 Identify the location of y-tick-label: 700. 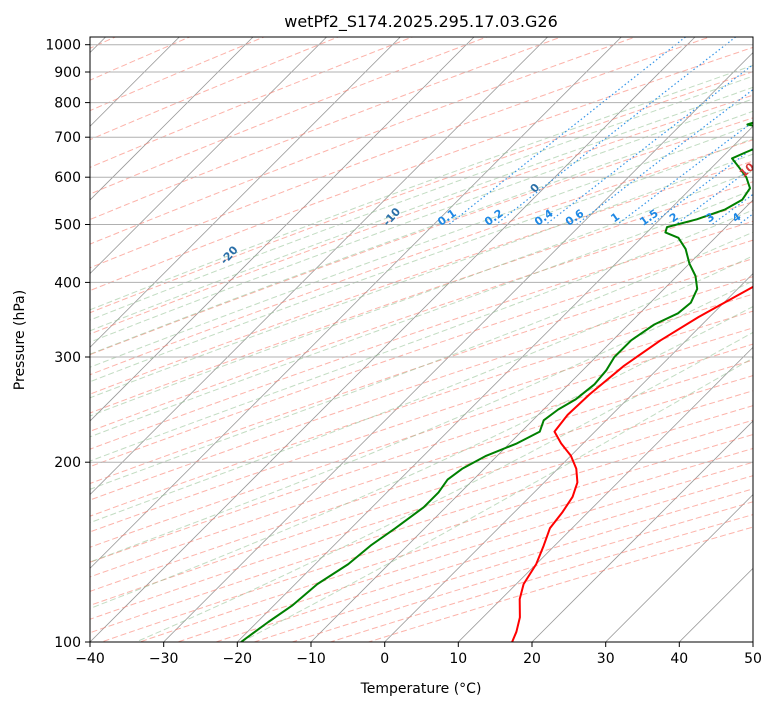
(67, 138).